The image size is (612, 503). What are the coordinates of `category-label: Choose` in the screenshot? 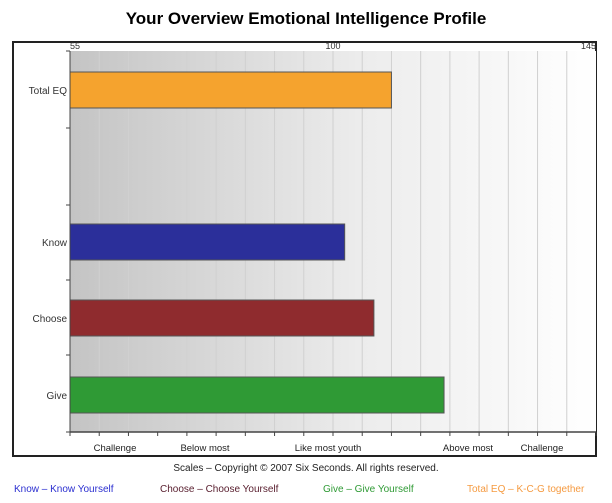 It's located at (50, 319).